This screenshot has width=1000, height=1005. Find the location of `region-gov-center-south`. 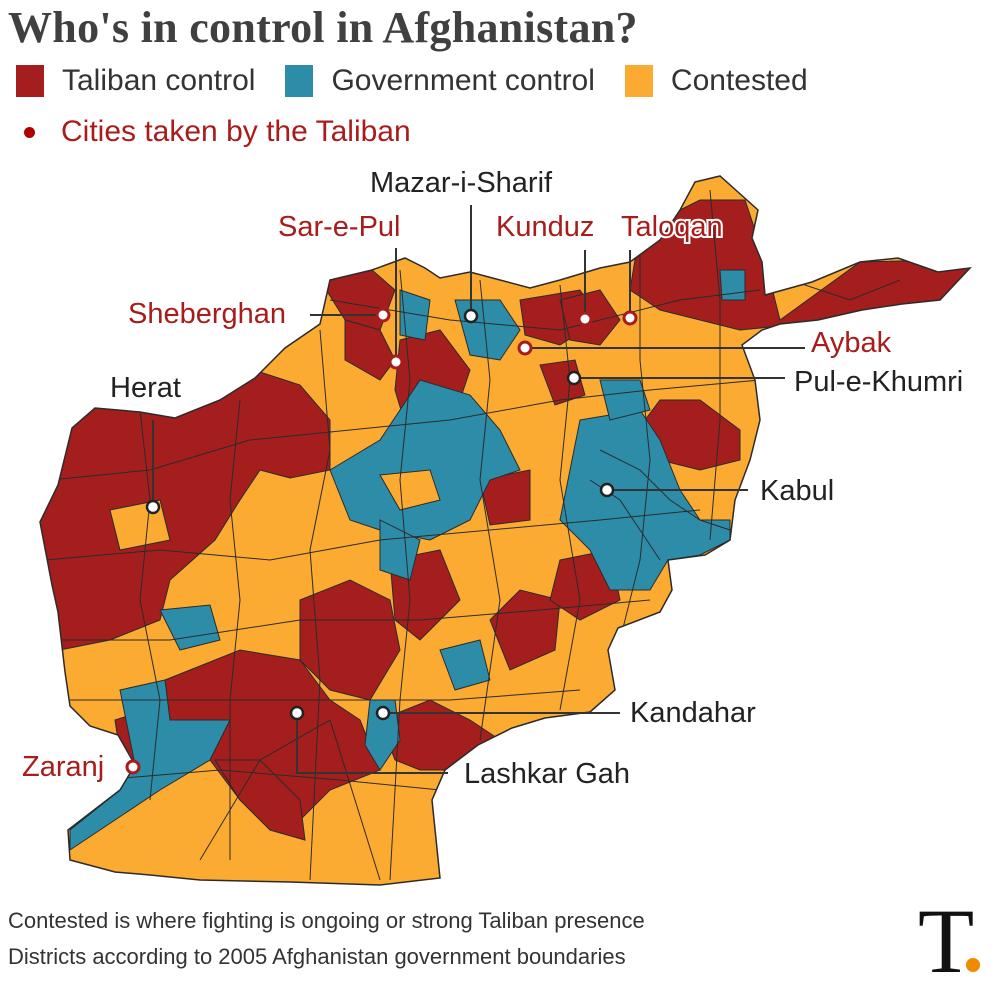

region-gov-center-south is located at coordinates (465, 665).